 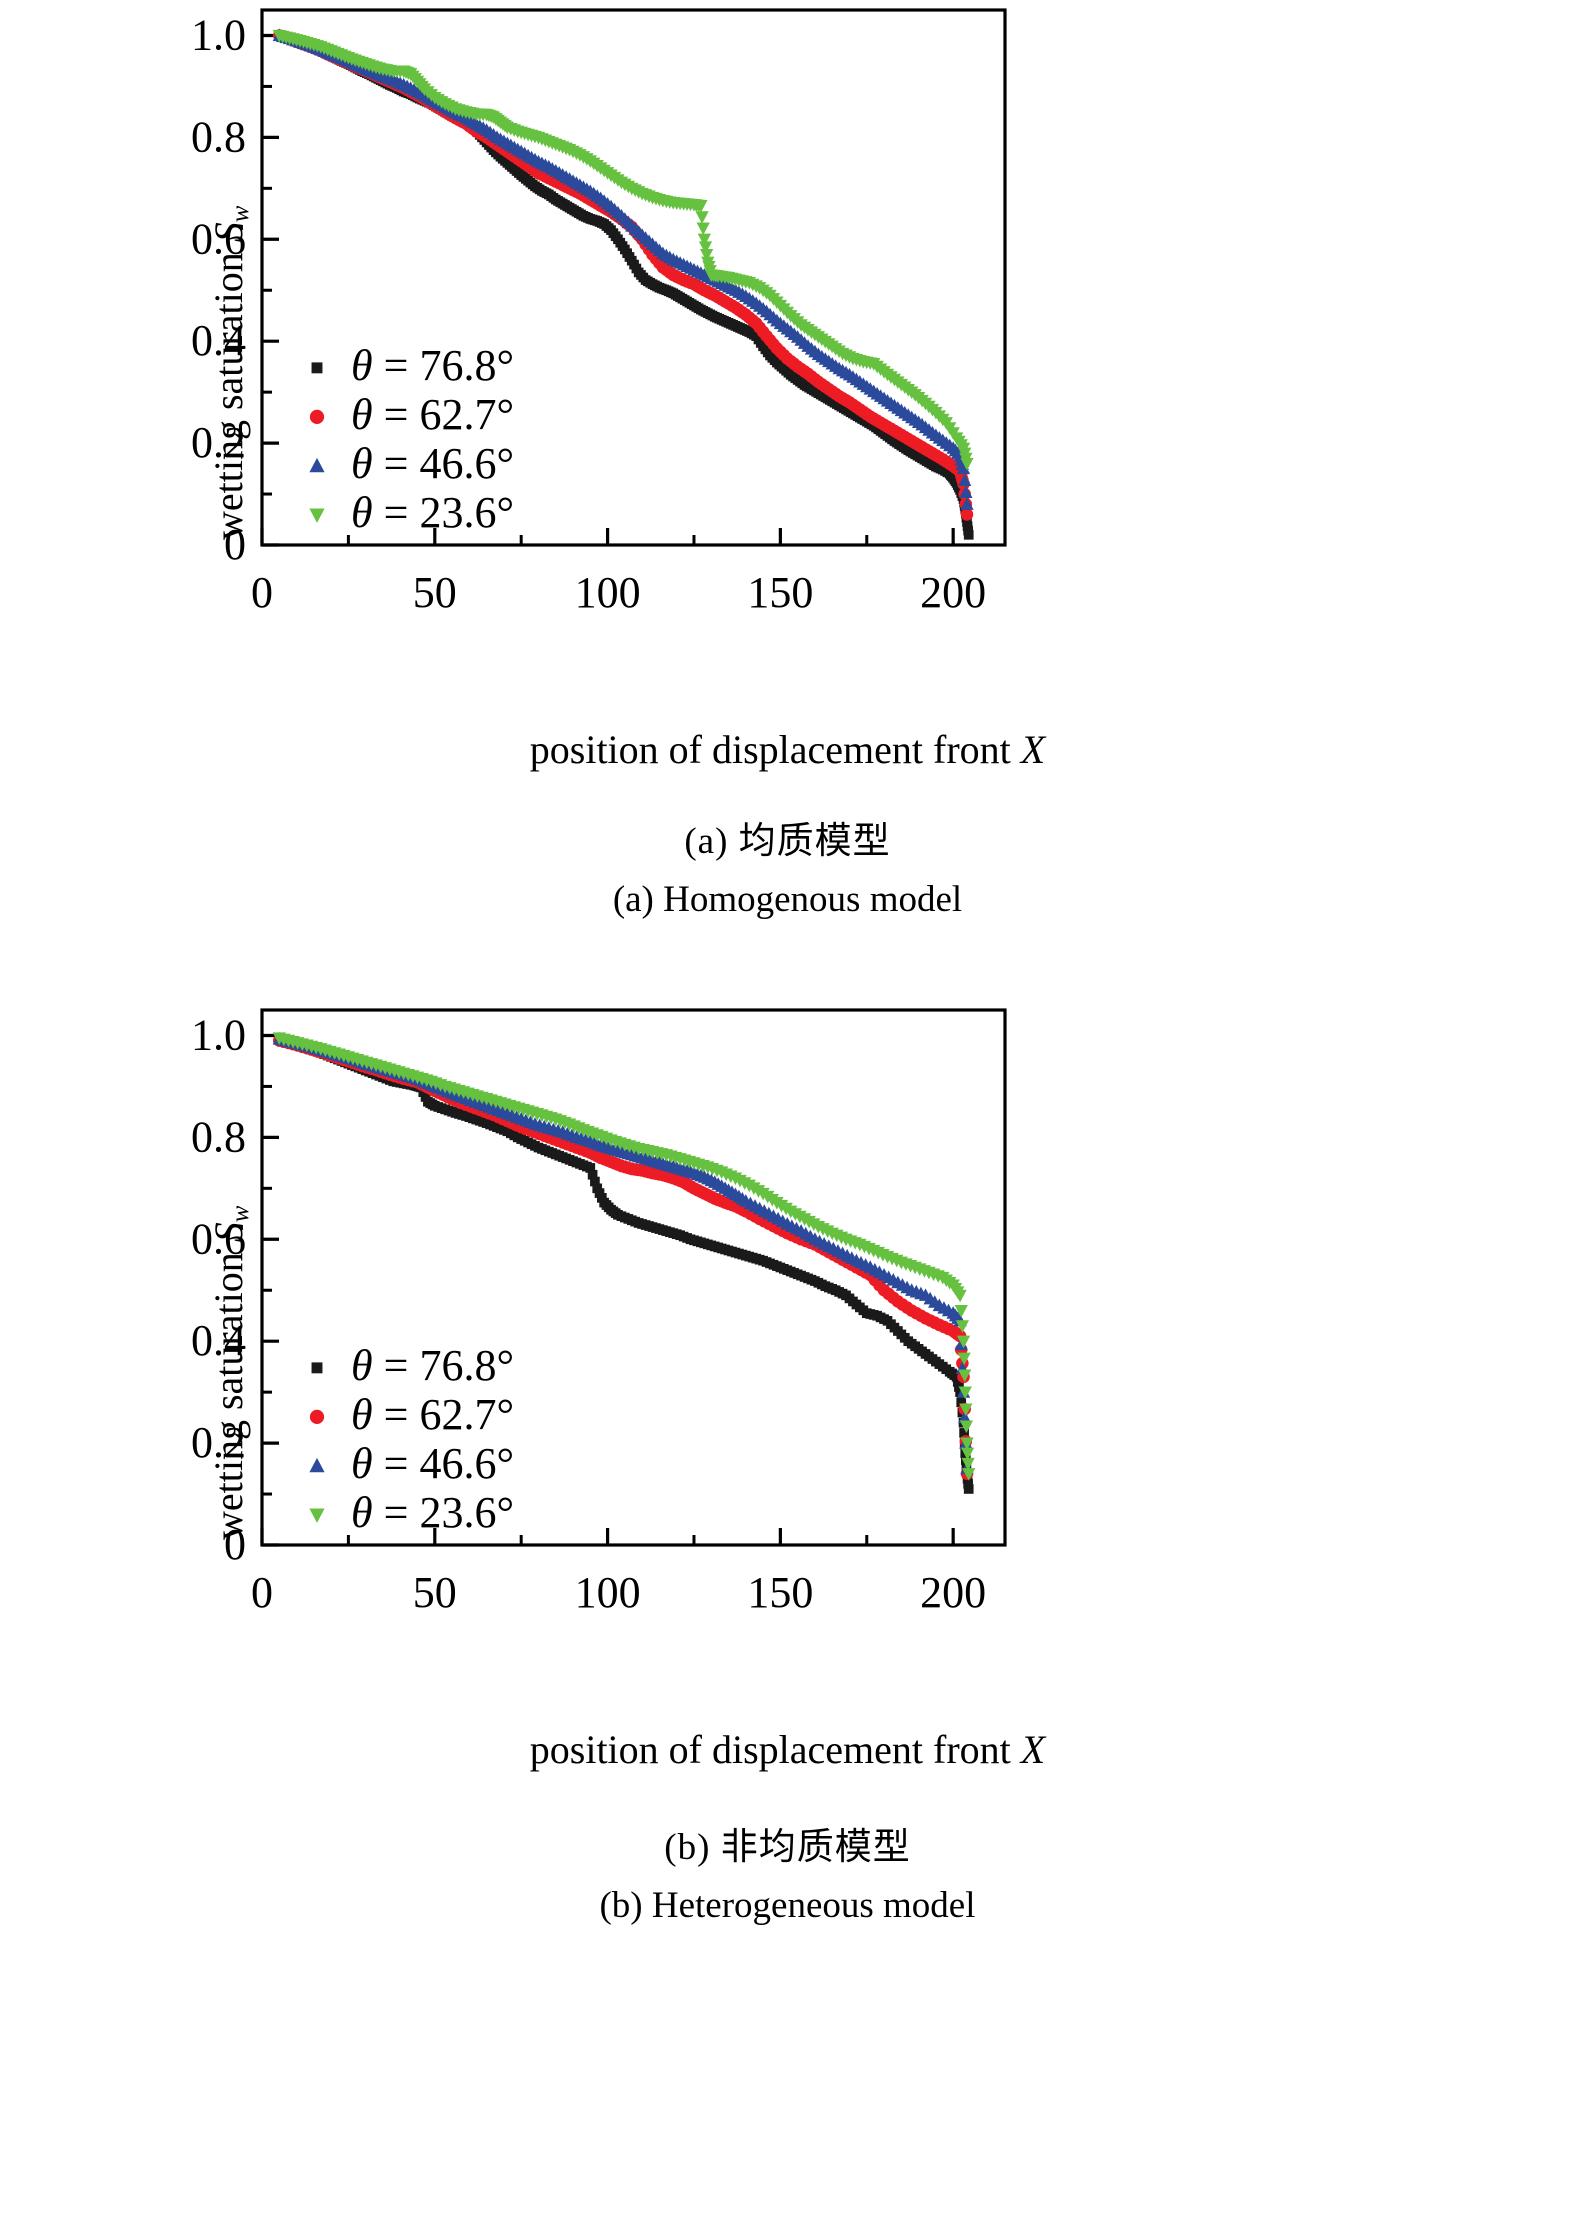 I want to click on y-tick-label: 0, so click(x=235, y=1544).